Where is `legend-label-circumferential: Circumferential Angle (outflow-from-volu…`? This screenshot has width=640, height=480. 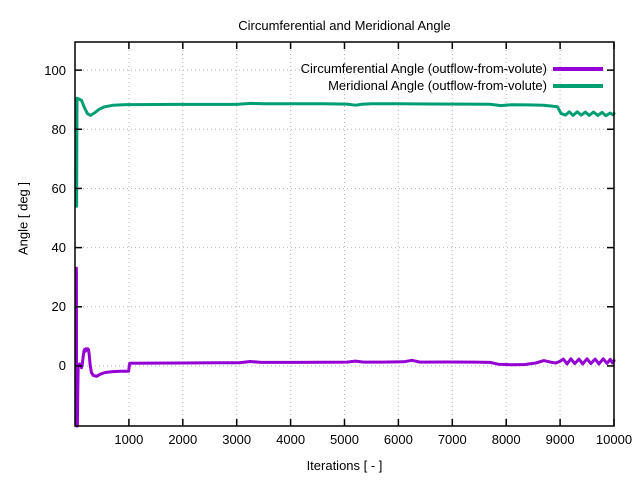
legend-label-circumferential: Circumferential Angle (outflow-from-volu… is located at coordinates (423, 68).